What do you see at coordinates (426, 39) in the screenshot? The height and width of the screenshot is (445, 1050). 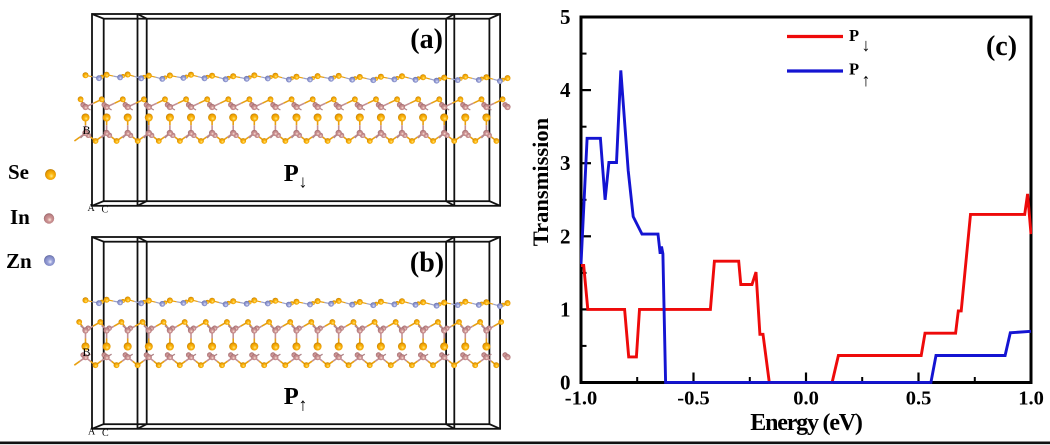 I see `svg-text: (a)` at bounding box center [426, 39].